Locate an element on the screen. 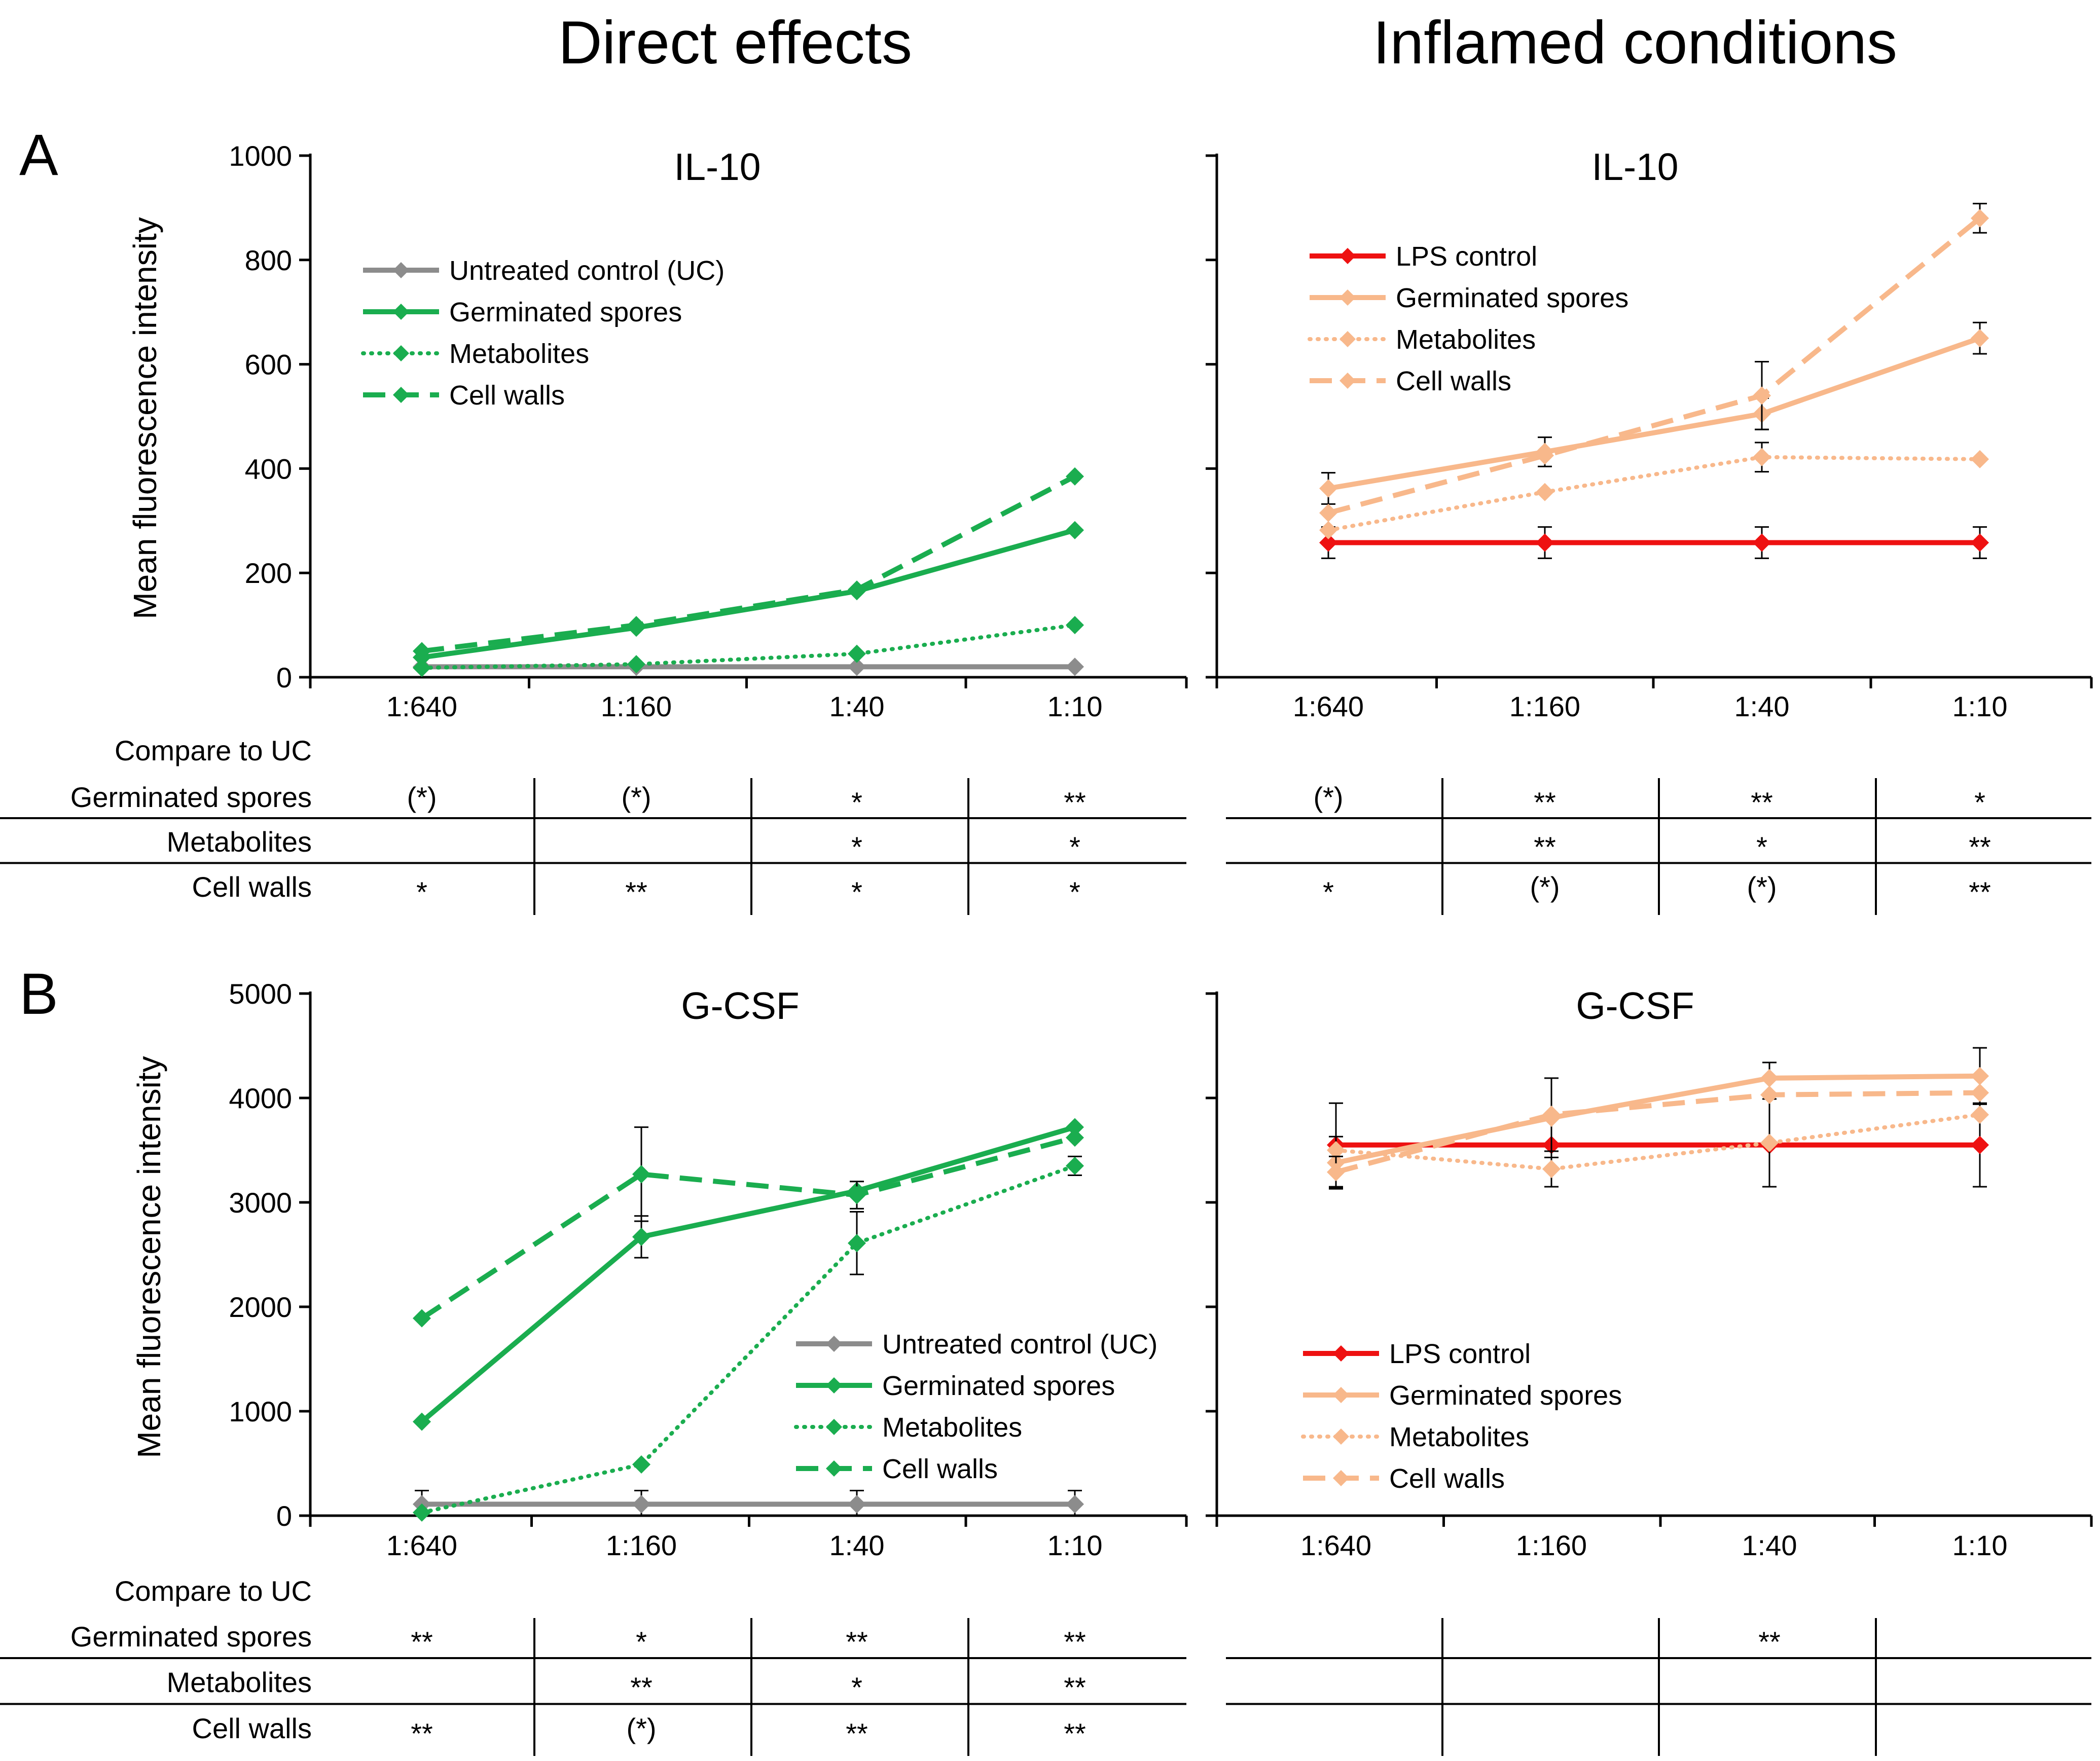 This screenshot has height=1761, width=2100. y-tick-label: 3000 is located at coordinates (260, 1203).